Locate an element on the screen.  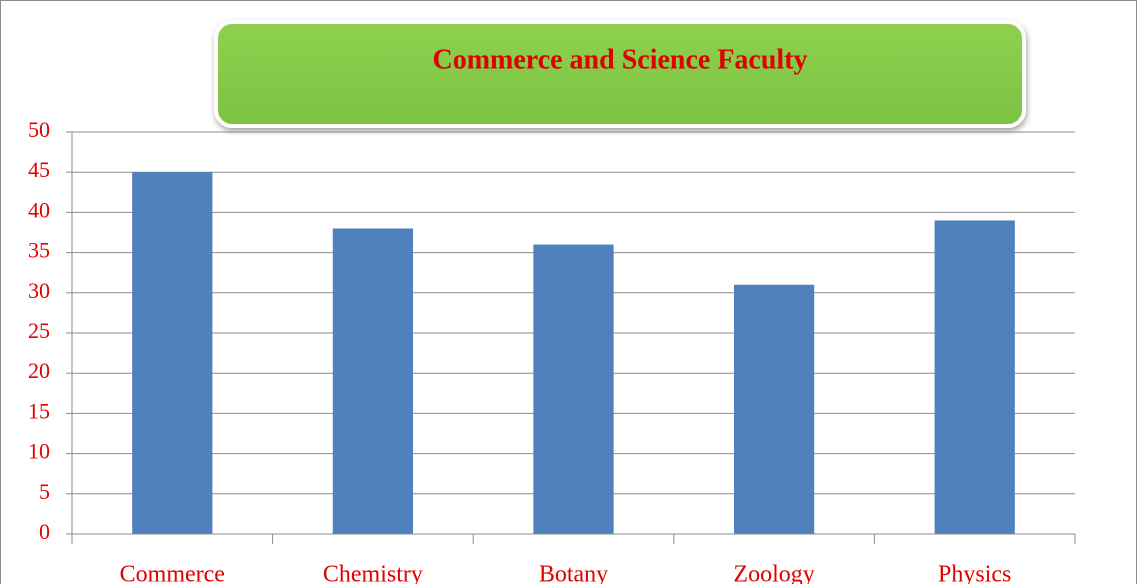
title-box is located at coordinates (620, 74).